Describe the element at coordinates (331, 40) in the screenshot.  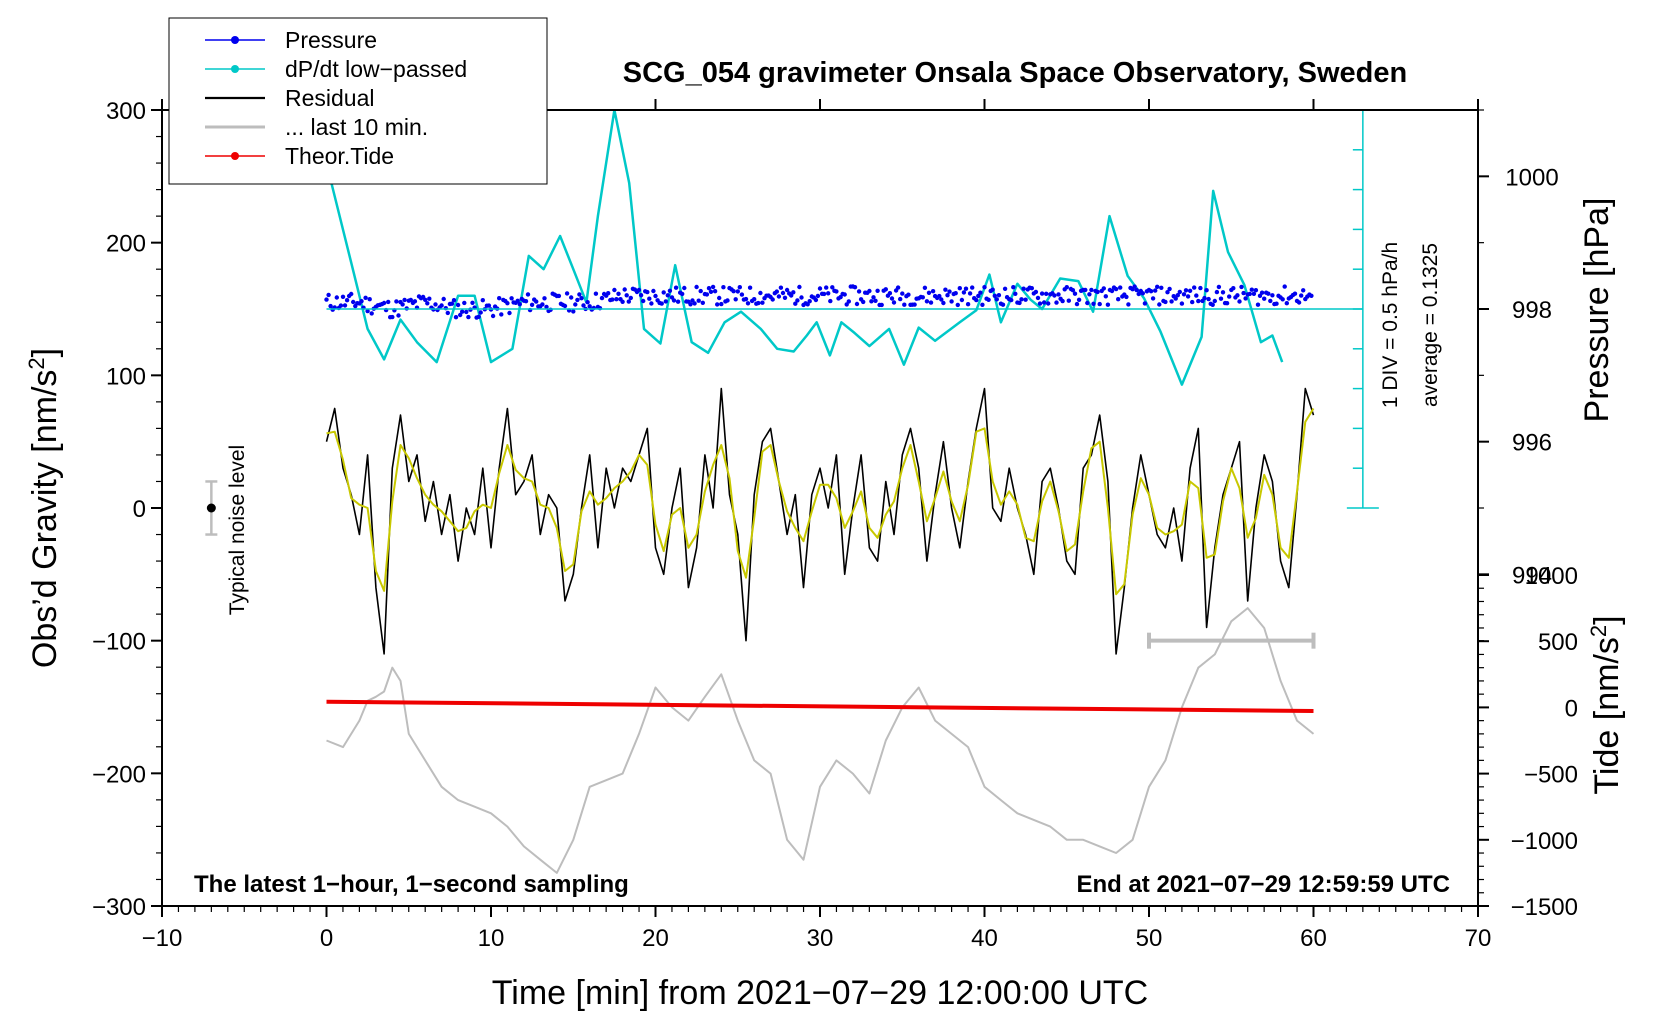
I see `legend-label: Pressure` at that location.